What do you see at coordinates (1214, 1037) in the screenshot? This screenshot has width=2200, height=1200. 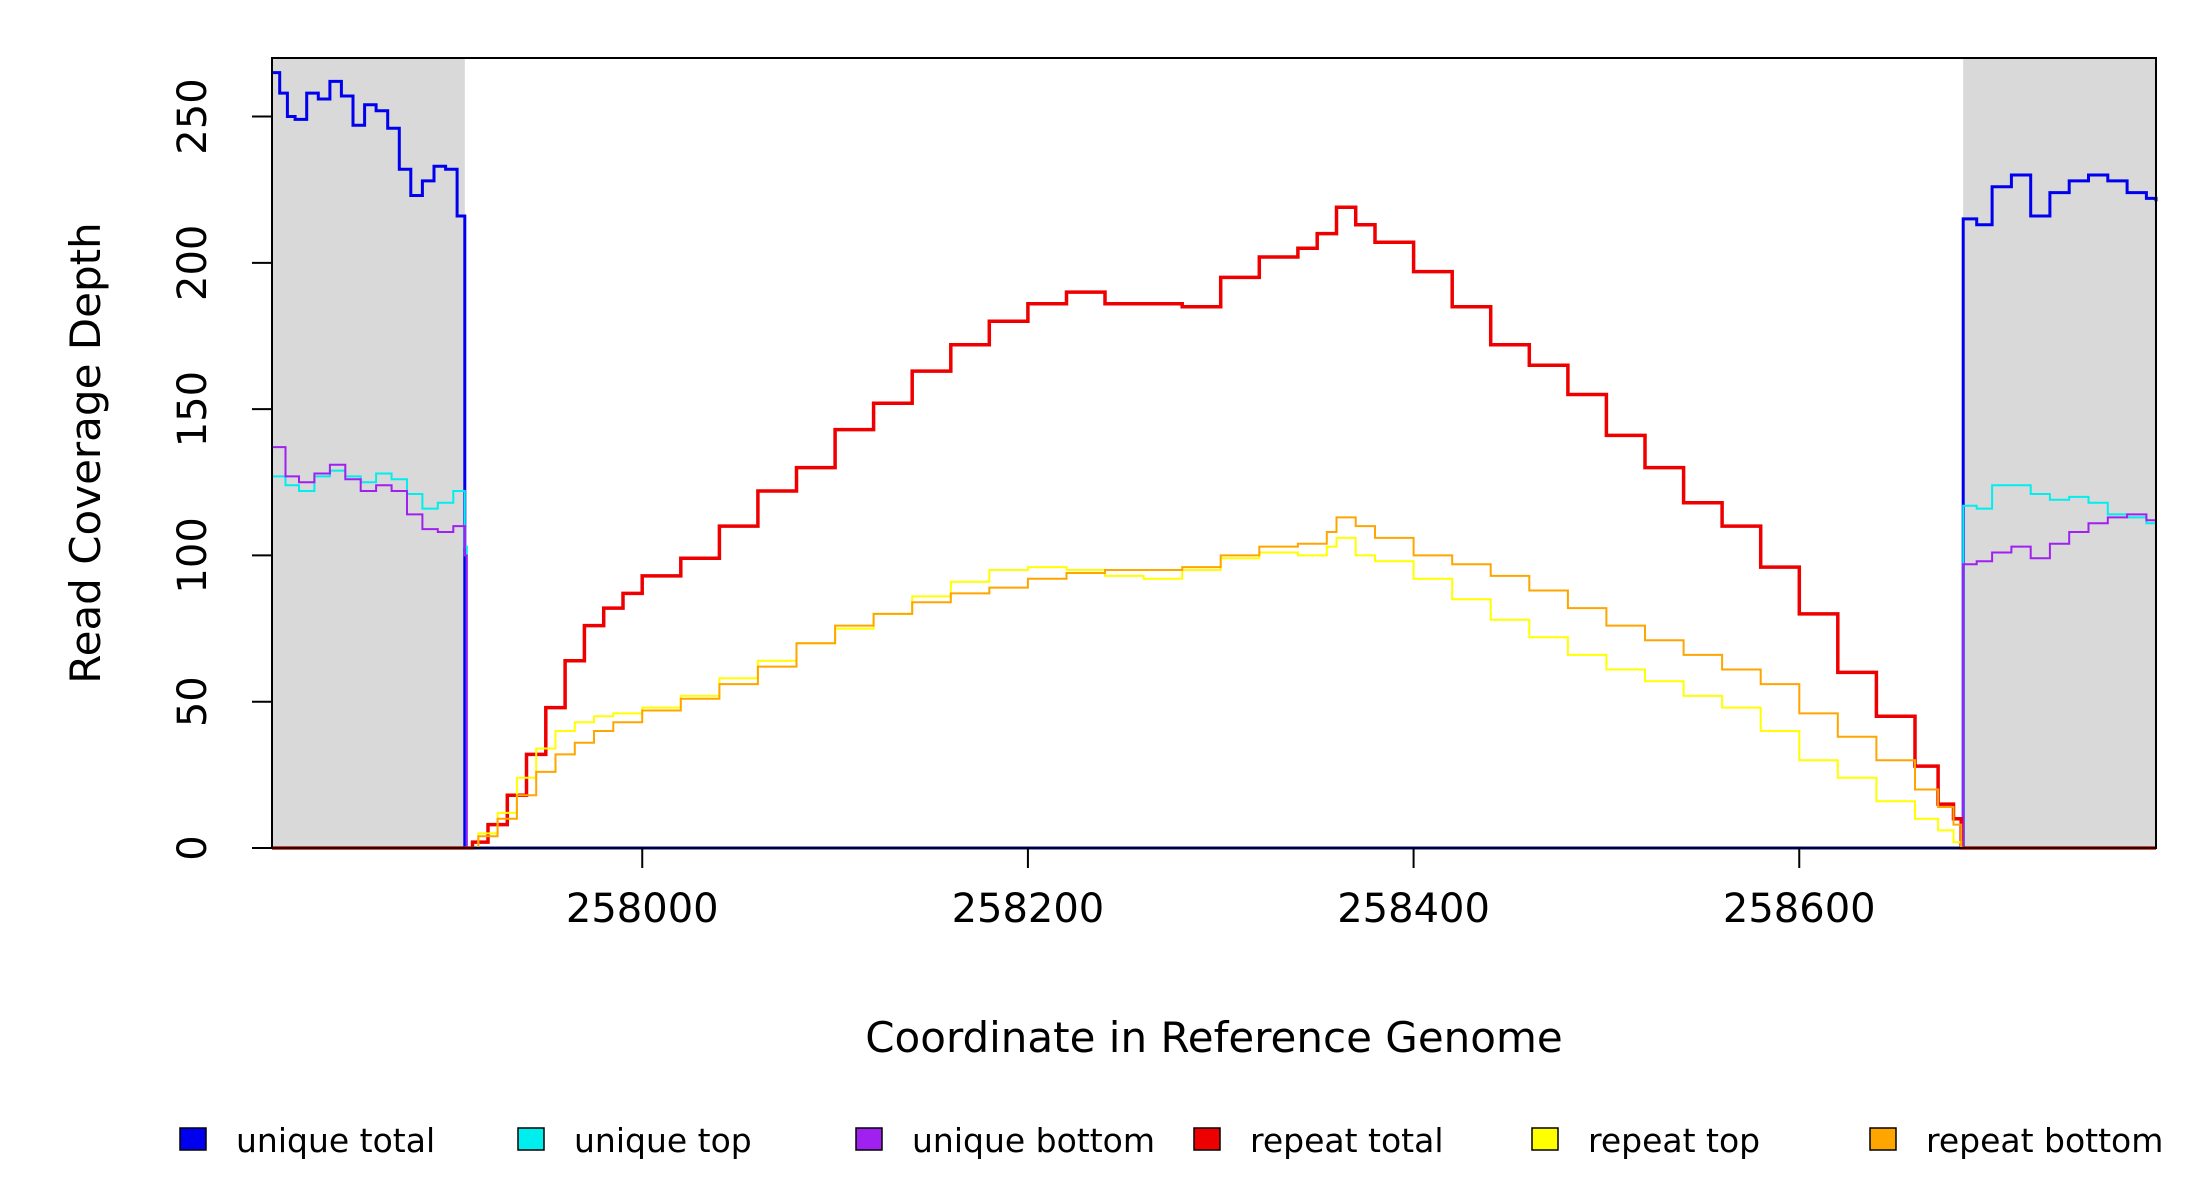 I see `x-axis-title: Coordinate in Reference Genome` at bounding box center [1214, 1037].